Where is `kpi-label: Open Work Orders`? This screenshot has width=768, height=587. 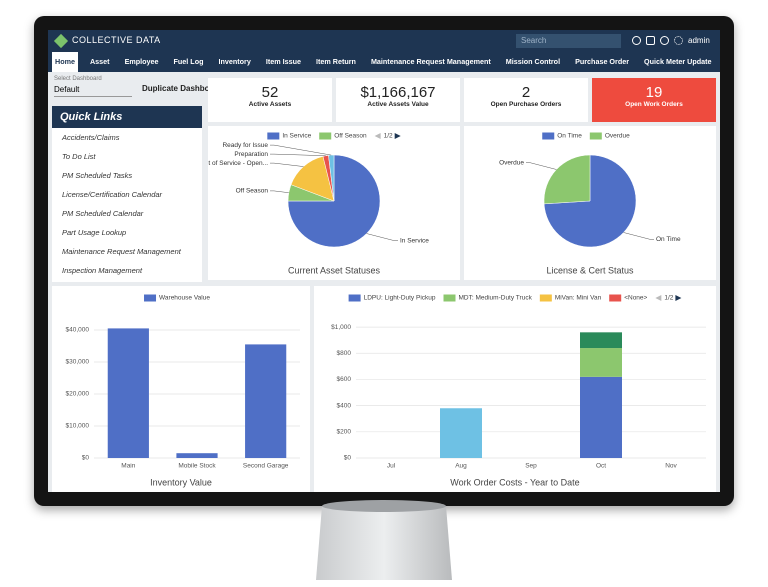 kpi-label: Open Work Orders is located at coordinates (654, 104).